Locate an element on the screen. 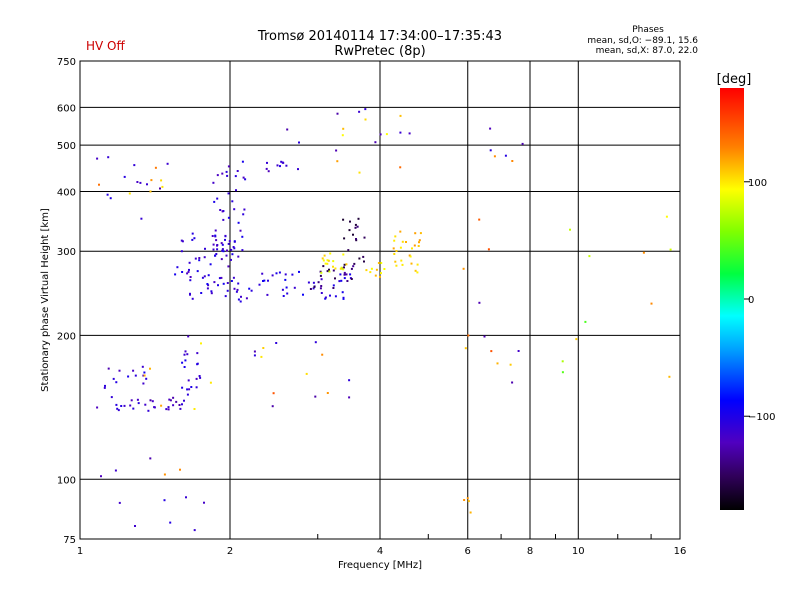 This screenshot has height=600, width=800. y-tick-label: 500 is located at coordinates (66, 146).